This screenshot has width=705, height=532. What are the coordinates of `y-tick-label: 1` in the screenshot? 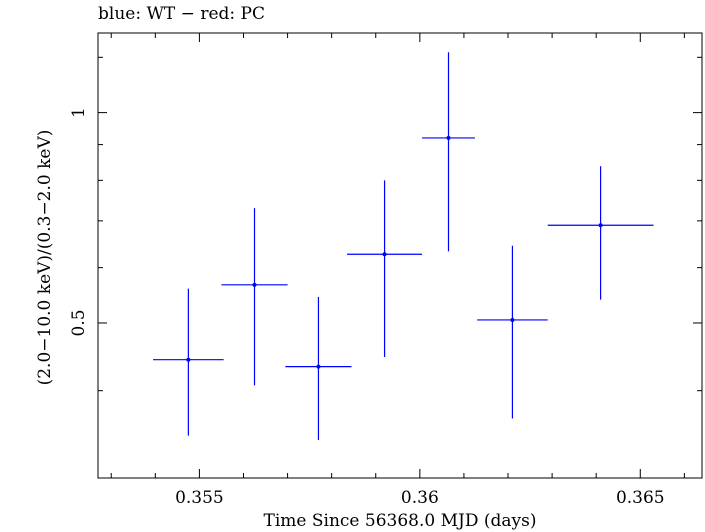 It's located at (79, 112).